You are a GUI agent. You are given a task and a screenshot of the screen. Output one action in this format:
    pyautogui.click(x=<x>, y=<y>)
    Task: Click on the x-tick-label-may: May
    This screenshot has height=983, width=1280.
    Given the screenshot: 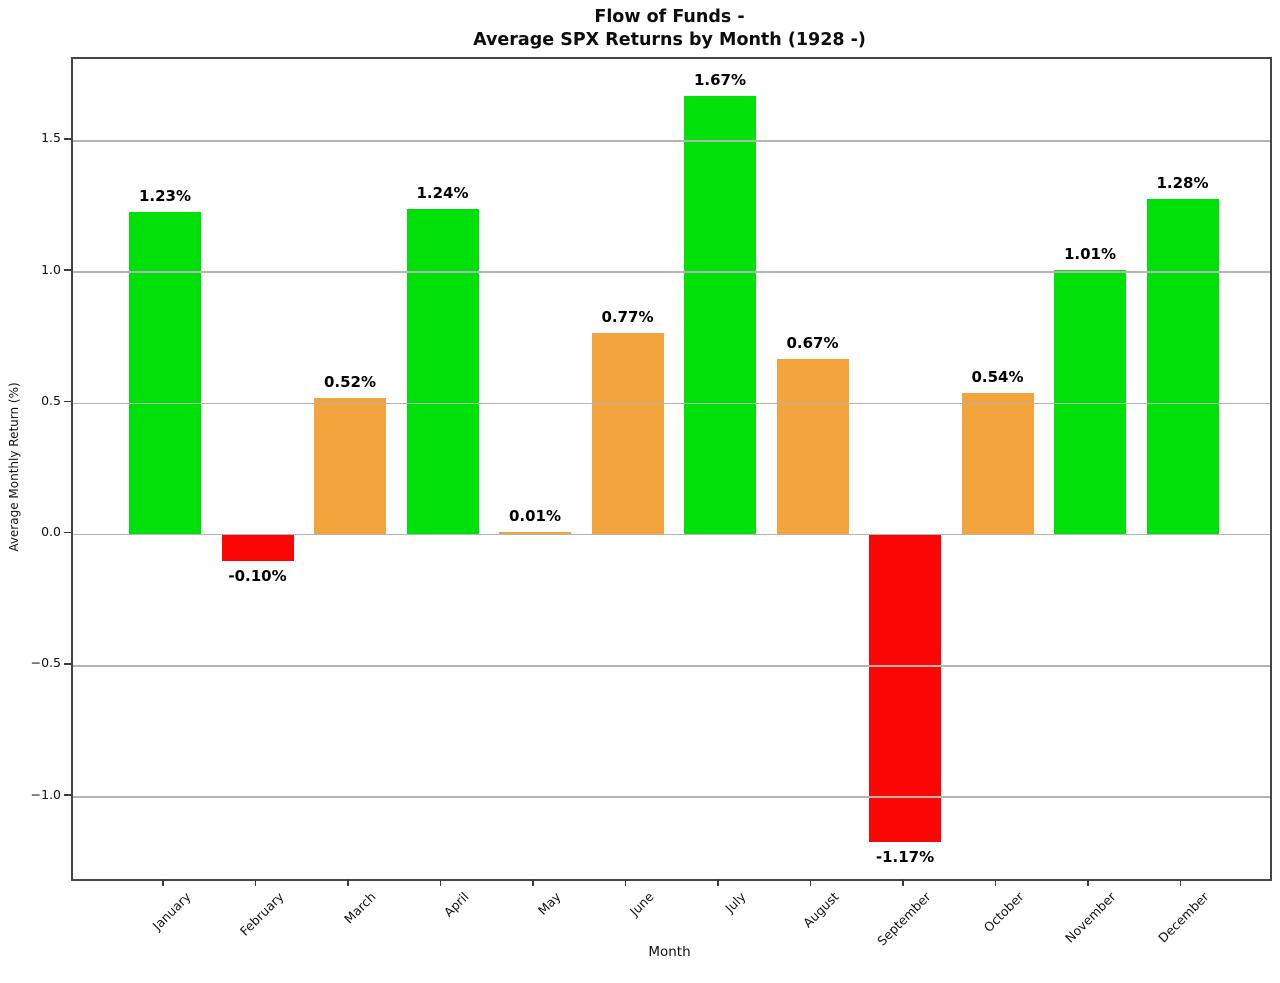 What is the action you would take?
    pyautogui.click(x=549, y=903)
    